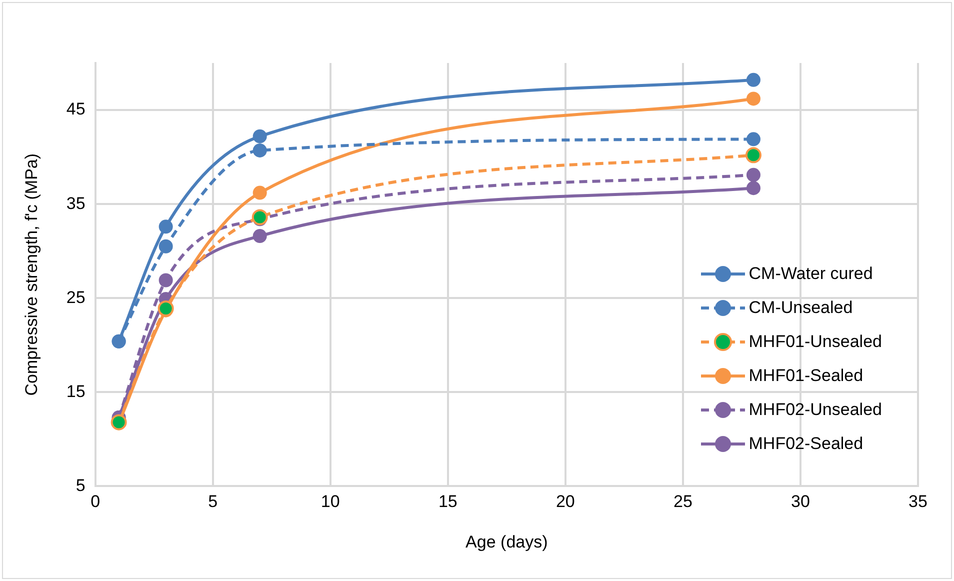  What do you see at coordinates (81, 485) in the screenshot?
I see `y-tick-label: 5` at bounding box center [81, 485].